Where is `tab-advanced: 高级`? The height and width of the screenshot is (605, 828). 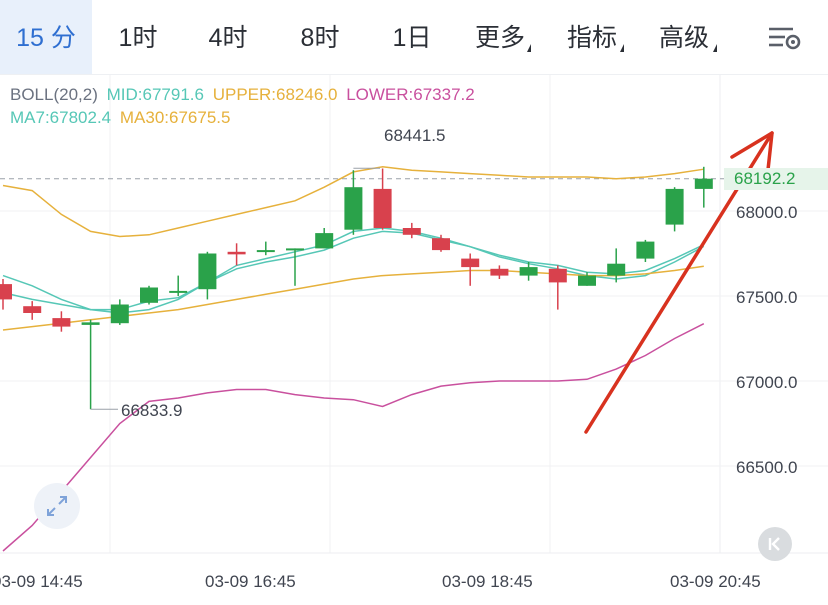
tab-advanced: 高级 is located at coordinates (684, 37).